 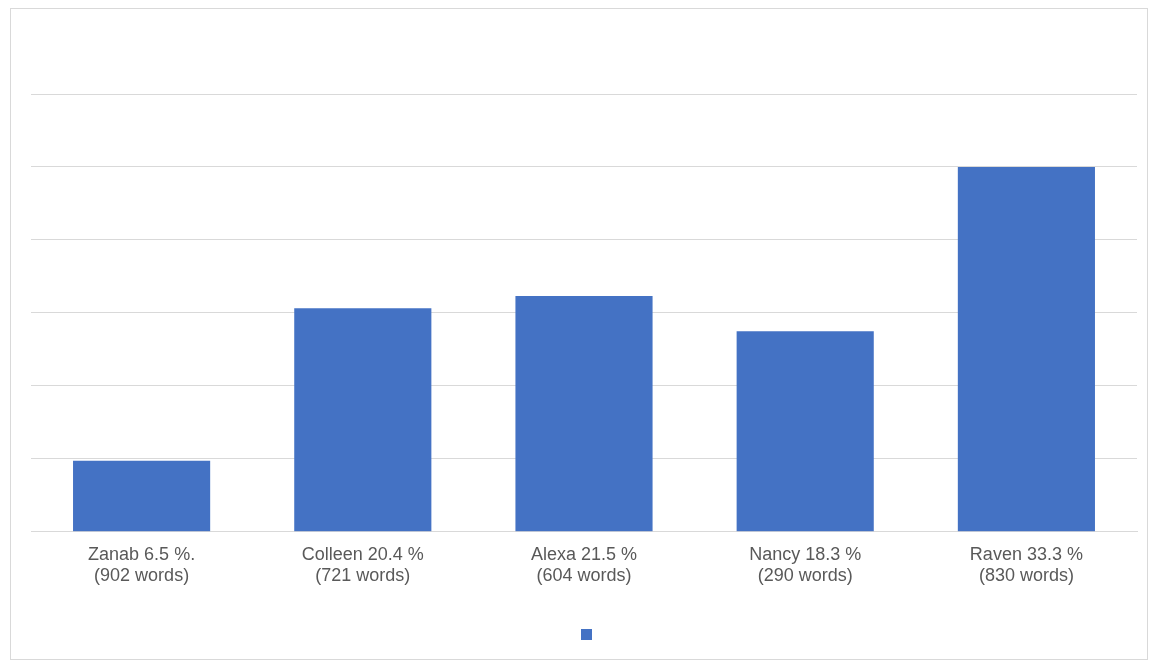 I want to click on x-tick-label: Raven 33.3 % (830 words), so click(x=1026, y=564).